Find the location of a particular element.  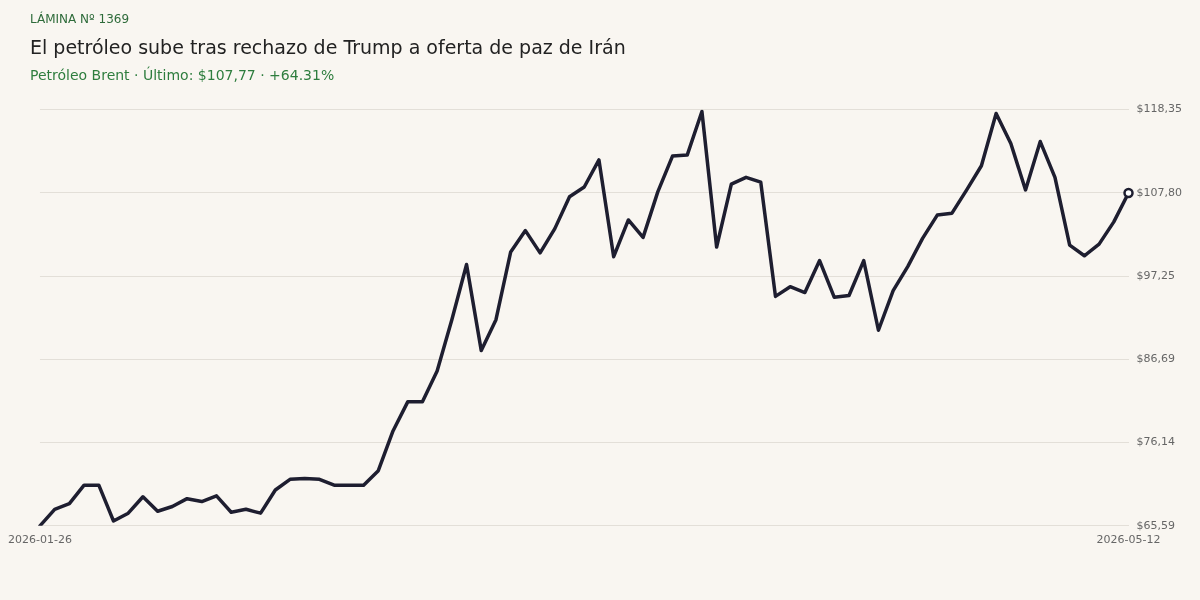

y-tick-label: $86,69 is located at coordinates (1156, 359).